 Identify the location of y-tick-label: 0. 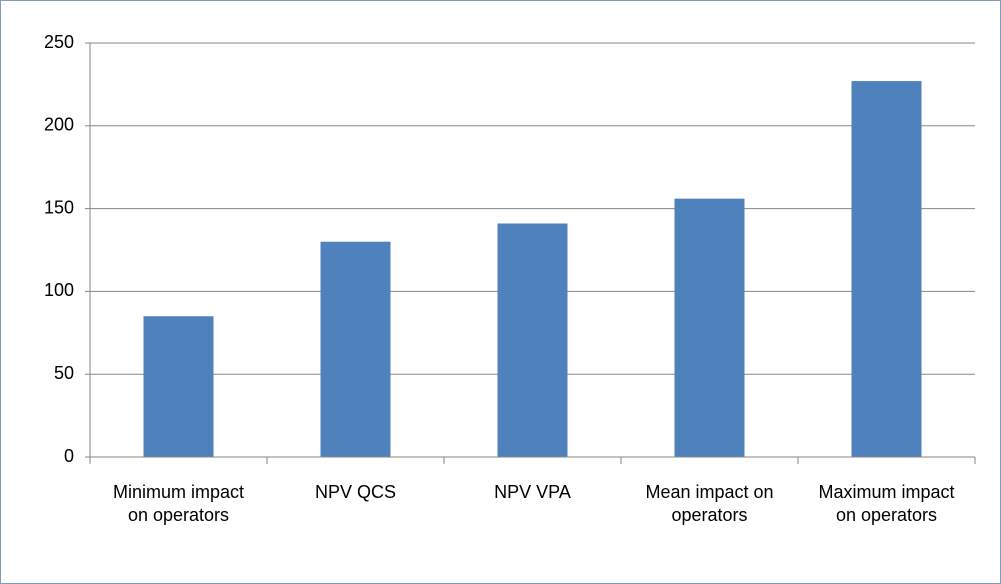
(69, 456).